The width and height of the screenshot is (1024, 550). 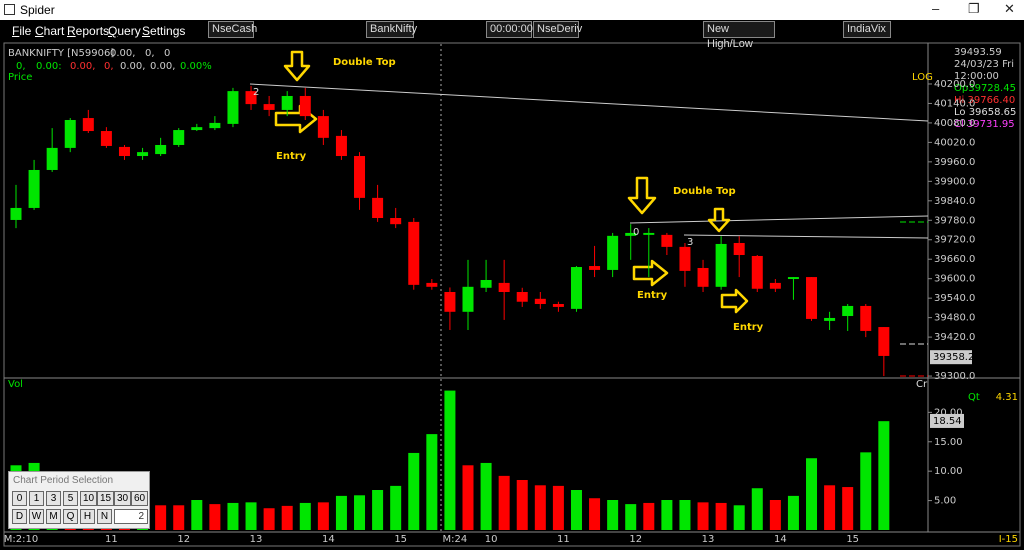 I want to click on info-date: 24/03/23 Fri, so click(x=984, y=64).